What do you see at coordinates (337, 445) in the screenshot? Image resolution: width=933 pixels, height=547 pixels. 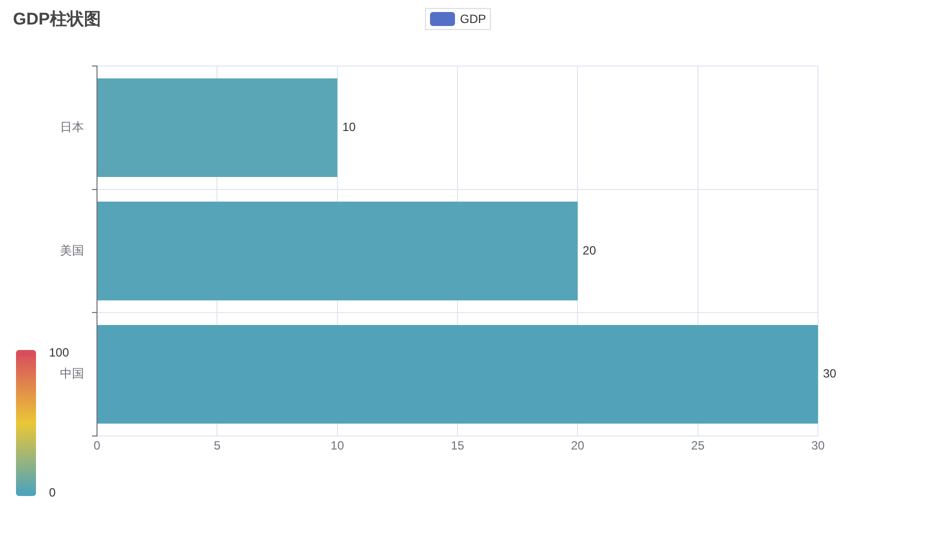 I see `x-tick-label: 10` at bounding box center [337, 445].